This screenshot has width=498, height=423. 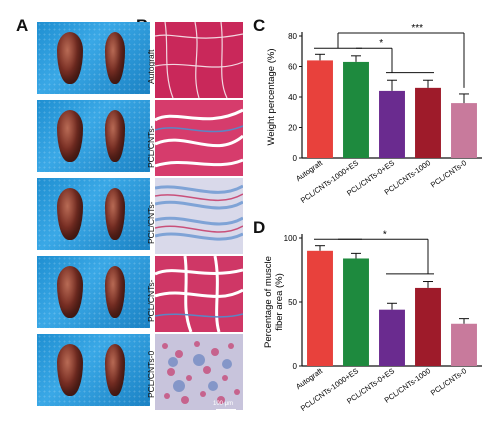 I want to click on y-tick-label: 50, so click(x=292, y=302).